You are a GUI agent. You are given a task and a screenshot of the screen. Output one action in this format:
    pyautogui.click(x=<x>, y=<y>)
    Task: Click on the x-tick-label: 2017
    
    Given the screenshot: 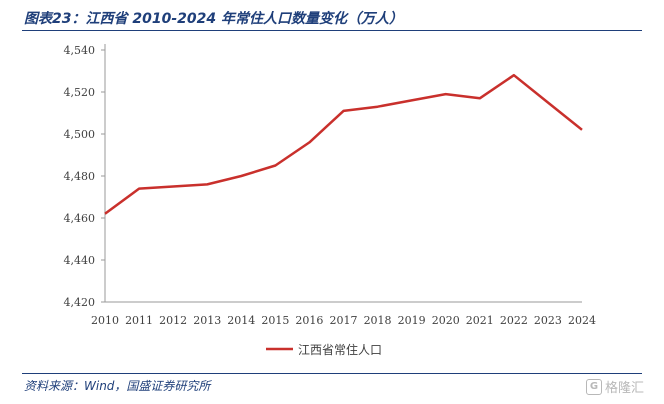 What is the action you would take?
    pyautogui.click(x=344, y=320)
    